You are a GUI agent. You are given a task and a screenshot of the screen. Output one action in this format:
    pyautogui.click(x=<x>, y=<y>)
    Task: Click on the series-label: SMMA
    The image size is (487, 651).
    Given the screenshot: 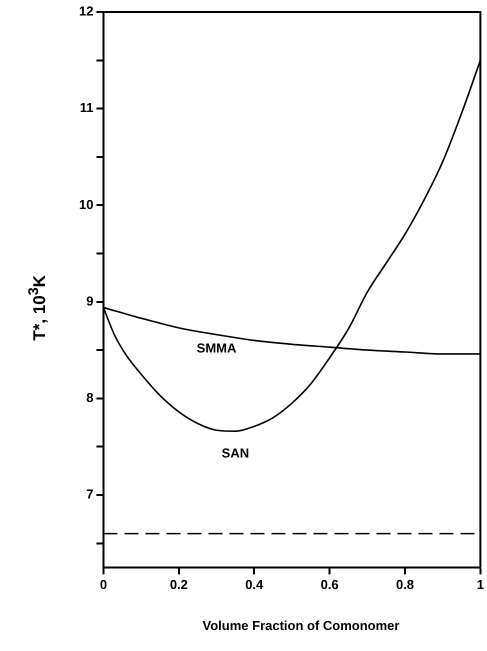 What is the action you would take?
    pyautogui.click(x=217, y=348)
    